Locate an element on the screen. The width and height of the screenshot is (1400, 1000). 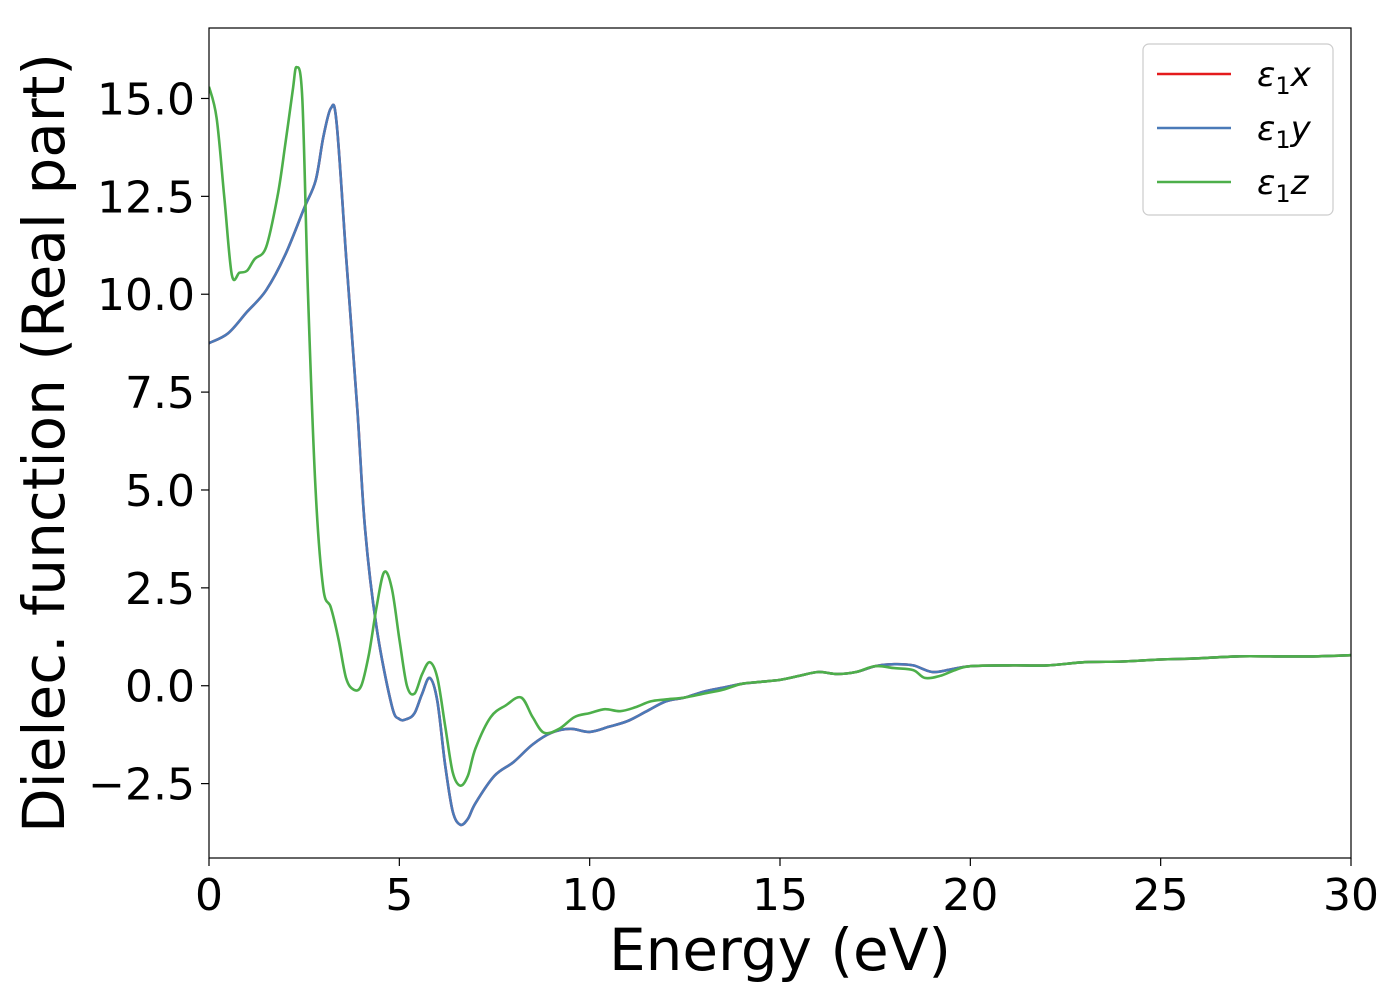
y-axis-title: Dielec. function (Real part) is located at coordinates (44, 443).